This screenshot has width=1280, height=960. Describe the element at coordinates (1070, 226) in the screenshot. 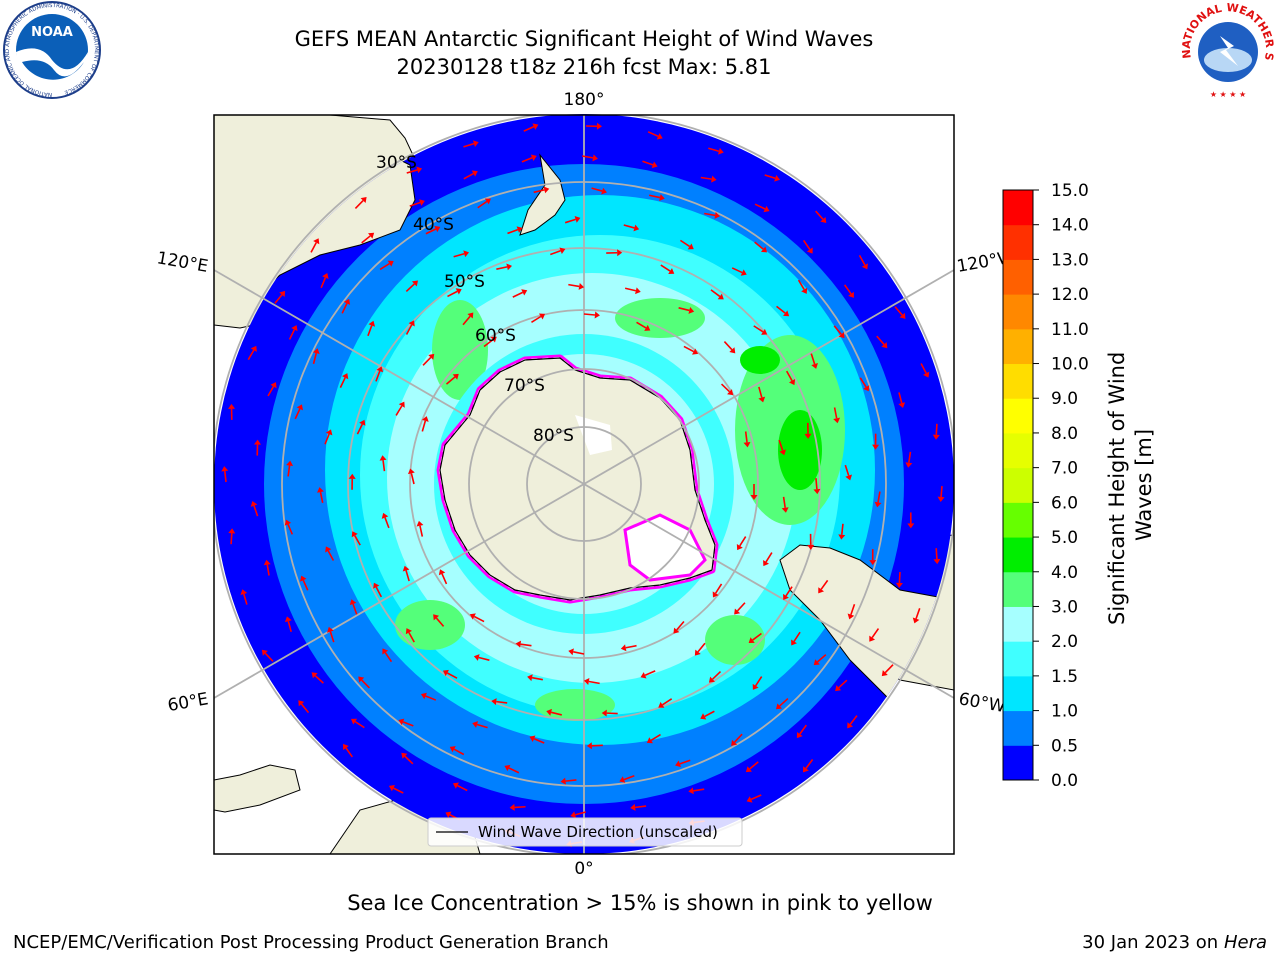

I see `colorbar-tick-label: 14.0` at that location.